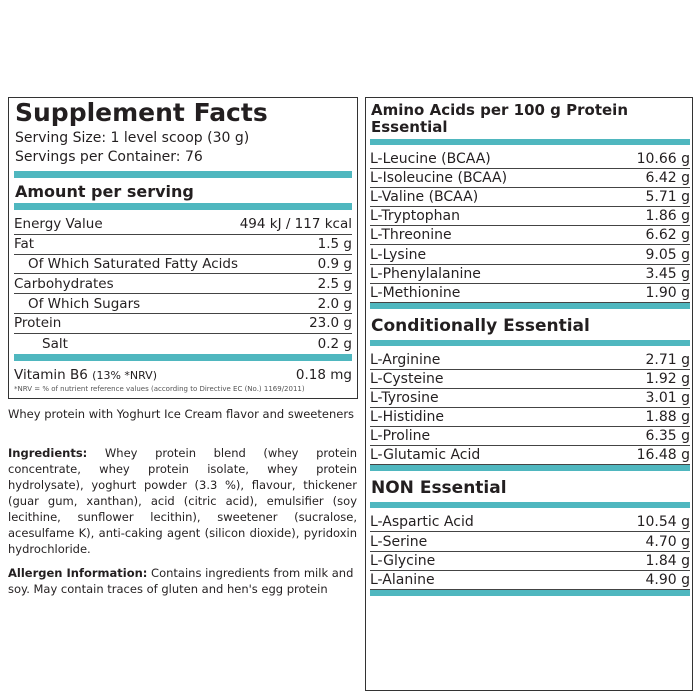 This screenshot has height=700, width=700. What do you see at coordinates (64, 283) in the screenshot?
I see `nutrient-label: Carbohydrates` at bounding box center [64, 283].